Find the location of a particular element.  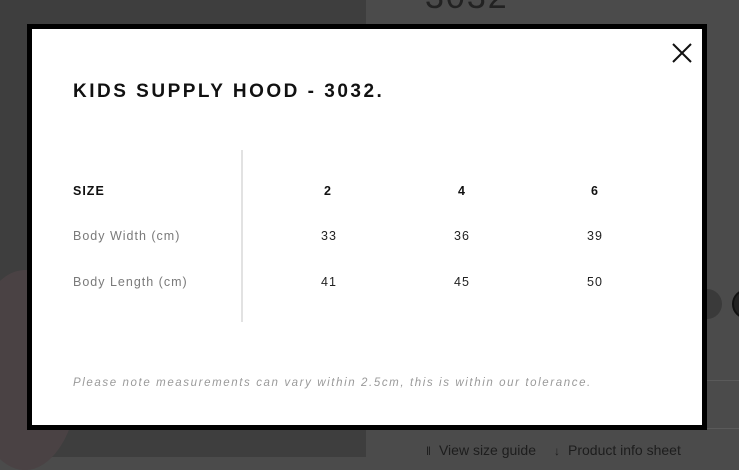

modal-title: KIDS SUPPLY HOOD - 3032. is located at coordinates (229, 91).